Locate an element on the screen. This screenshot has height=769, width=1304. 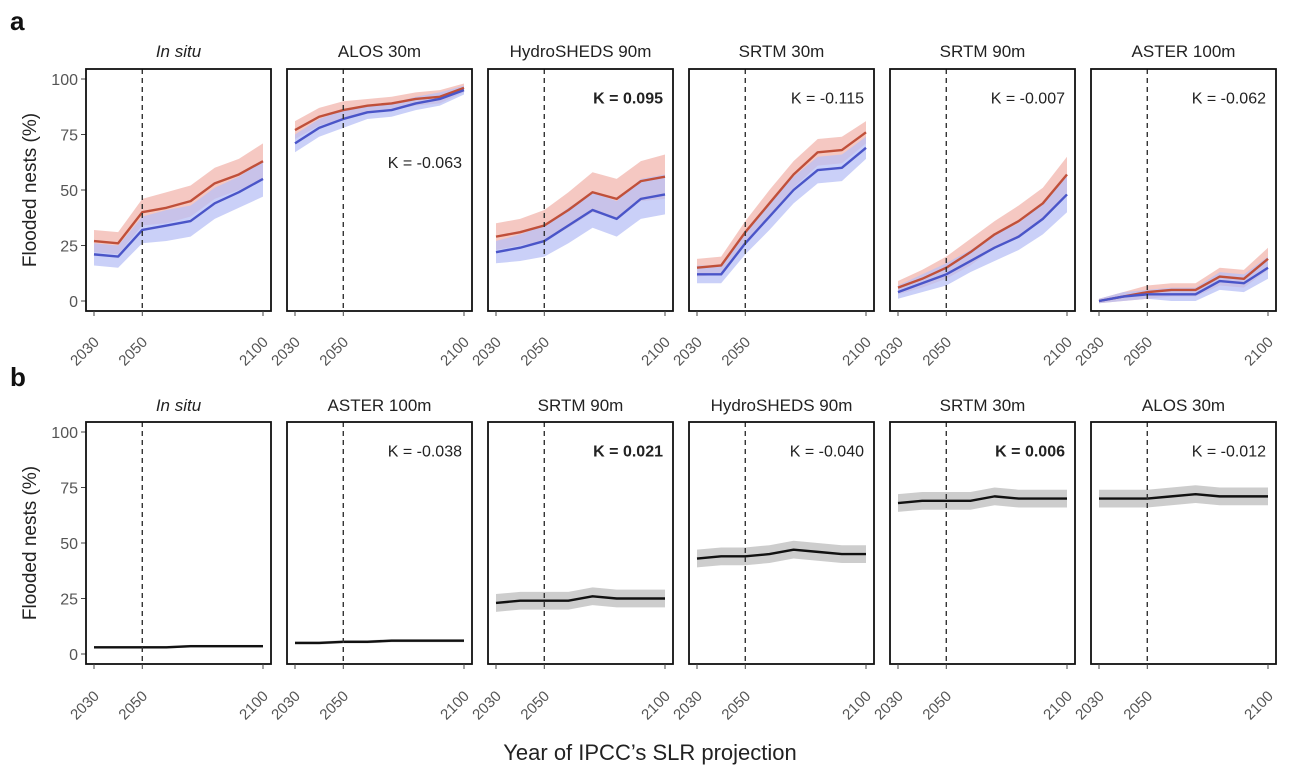
panel-b-4: HydroSHEDS 90m K = -0.040 2030 2050 2100 is located at coordinates (772, 559).